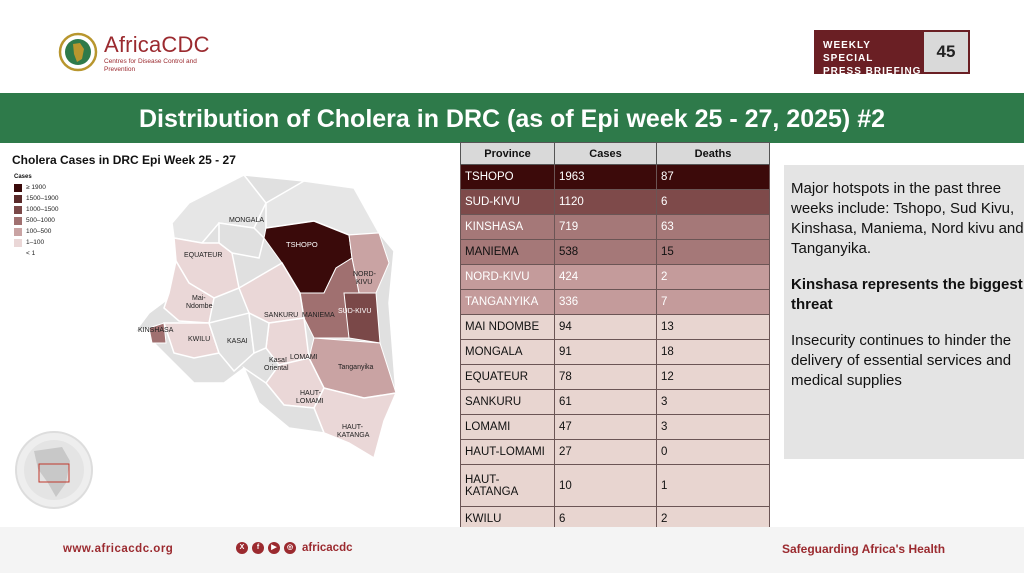 Image resolution: width=1024 pixels, height=573 pixels. Describe the element at coordinates (615, 452) in the screenshot. I see `table-row: HAUT-LOMAMI 27 0` at that location.